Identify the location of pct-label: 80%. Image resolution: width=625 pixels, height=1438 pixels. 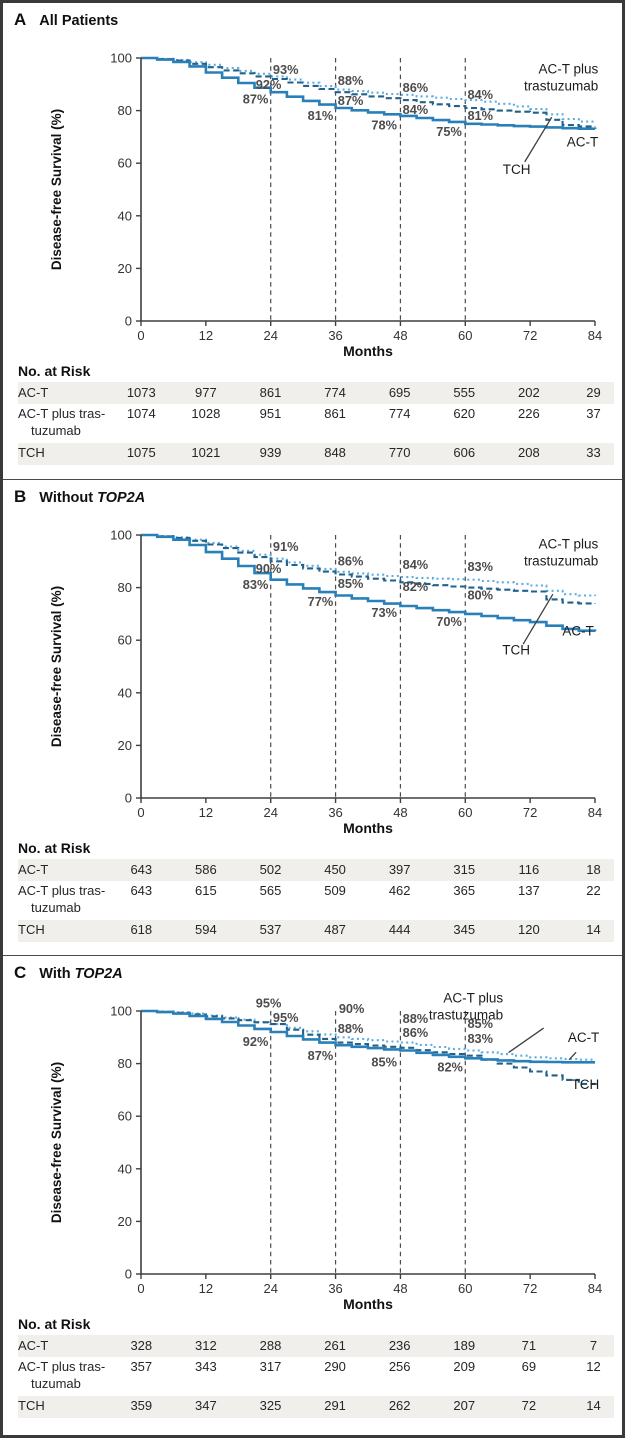
(480, 594).